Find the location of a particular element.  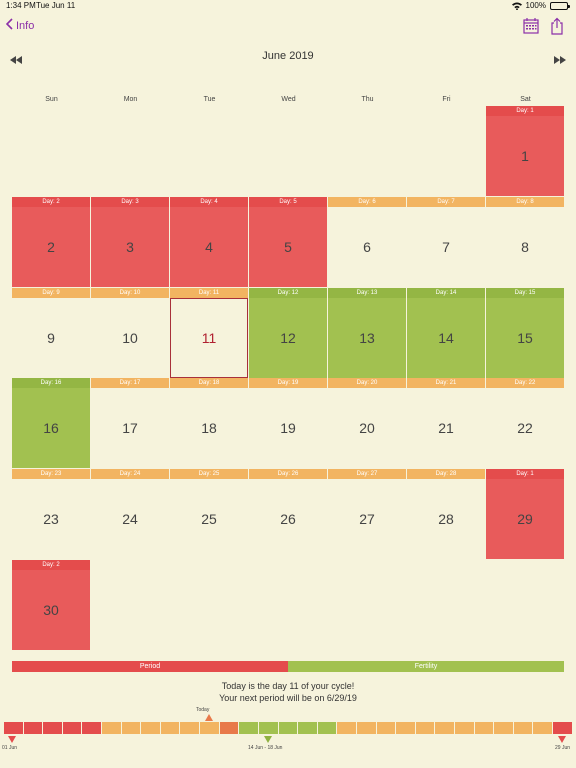

fertile-marker-label: 14 Jun - 18 Jun is located at coordinates (265, 748).